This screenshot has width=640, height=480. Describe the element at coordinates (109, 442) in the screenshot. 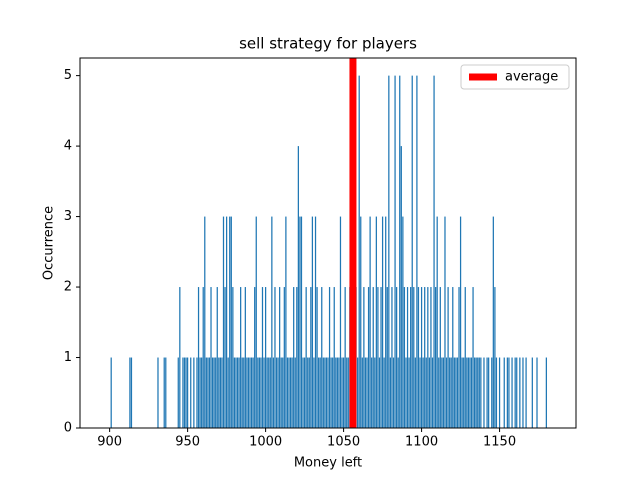

I see `x-tick-label: 900` at that location.